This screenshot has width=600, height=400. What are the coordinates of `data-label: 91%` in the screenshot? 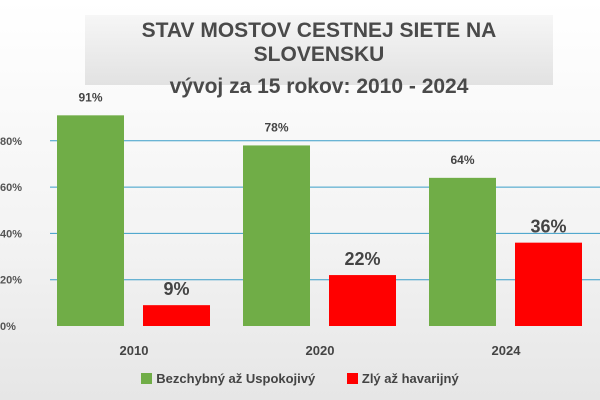 It's located at (90, 97).